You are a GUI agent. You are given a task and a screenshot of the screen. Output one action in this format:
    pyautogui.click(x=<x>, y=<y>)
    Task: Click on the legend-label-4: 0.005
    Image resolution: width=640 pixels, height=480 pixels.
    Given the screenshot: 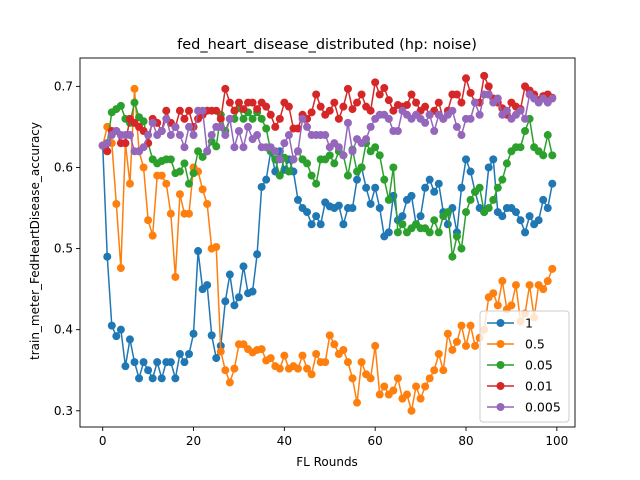 What is the action you would take?
    pyautogui.click(x=543, y=407)
    